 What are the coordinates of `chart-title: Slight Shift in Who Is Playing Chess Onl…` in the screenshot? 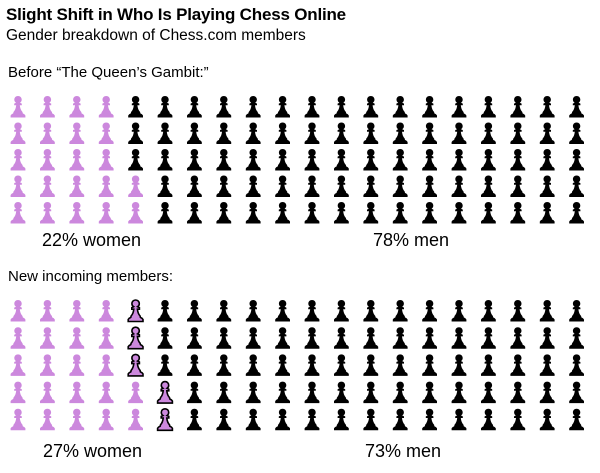 It's located at (176, 14).